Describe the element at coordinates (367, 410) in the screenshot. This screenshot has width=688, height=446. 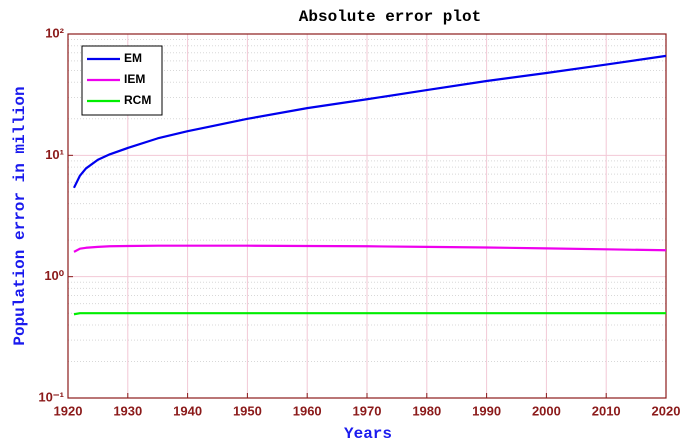
I see `x-tick-label: 1970` at that location.